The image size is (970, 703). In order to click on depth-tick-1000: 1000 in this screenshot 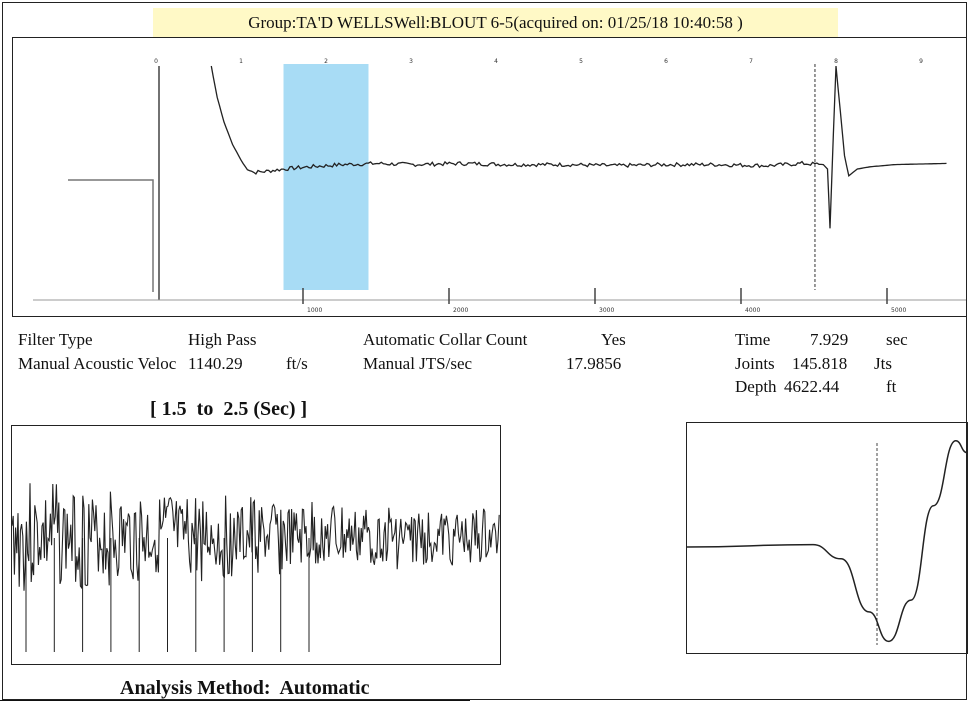, I will do `click(314, 310)`.